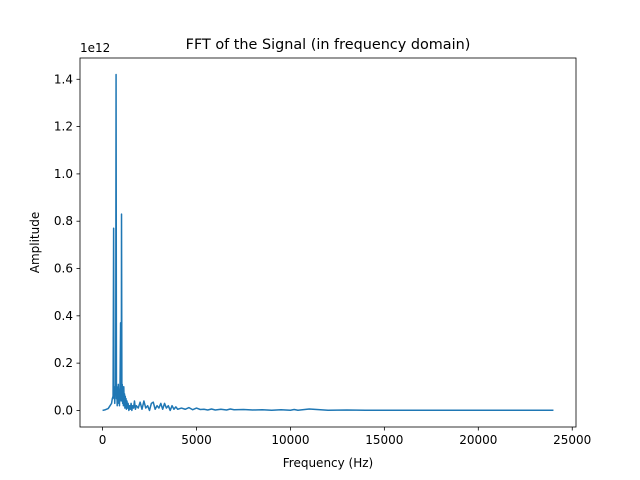 The image size is (640, 480). What do you see at coordinates (63, 174) in the screenshot?
I see `y-tick-label: 1.0` at bounding box center [63, 174].